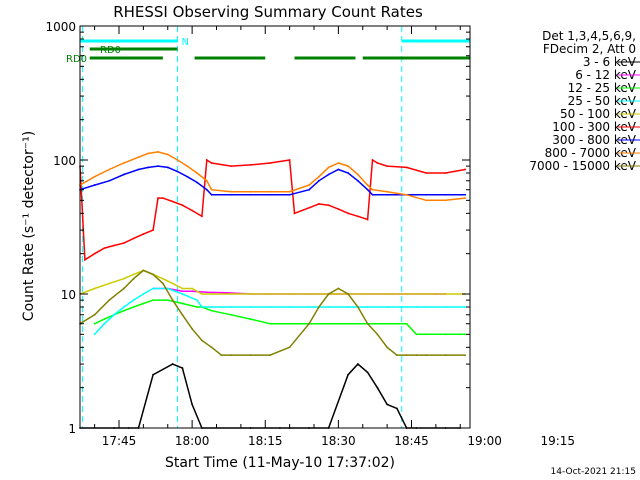 The width and height of the screenshot is (640, 480). I want to click on status-bar-label-0: N, so click(185, 42).